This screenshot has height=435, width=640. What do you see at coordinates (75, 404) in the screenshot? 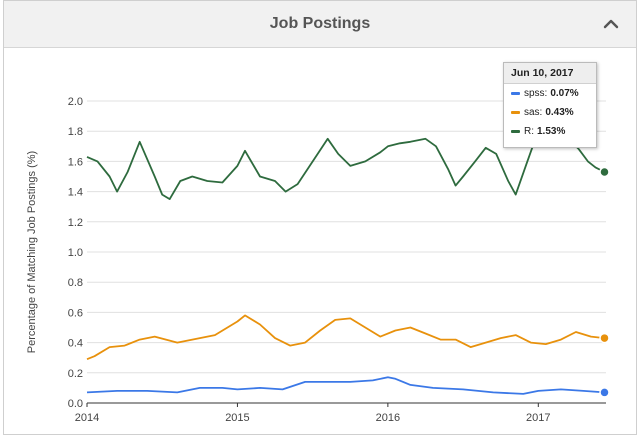
I see `y-tick-label: 0.0` at bounding box center [75, 404].